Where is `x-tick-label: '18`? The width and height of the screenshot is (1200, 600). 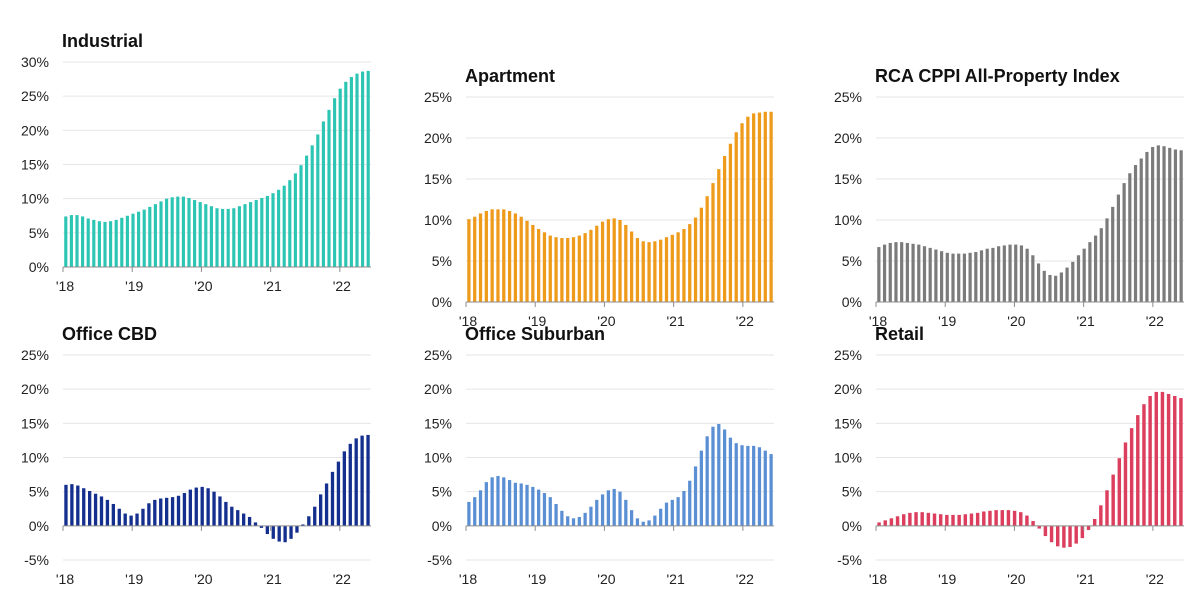 x-tick-label: '18 is located at coordinates (878, 321).